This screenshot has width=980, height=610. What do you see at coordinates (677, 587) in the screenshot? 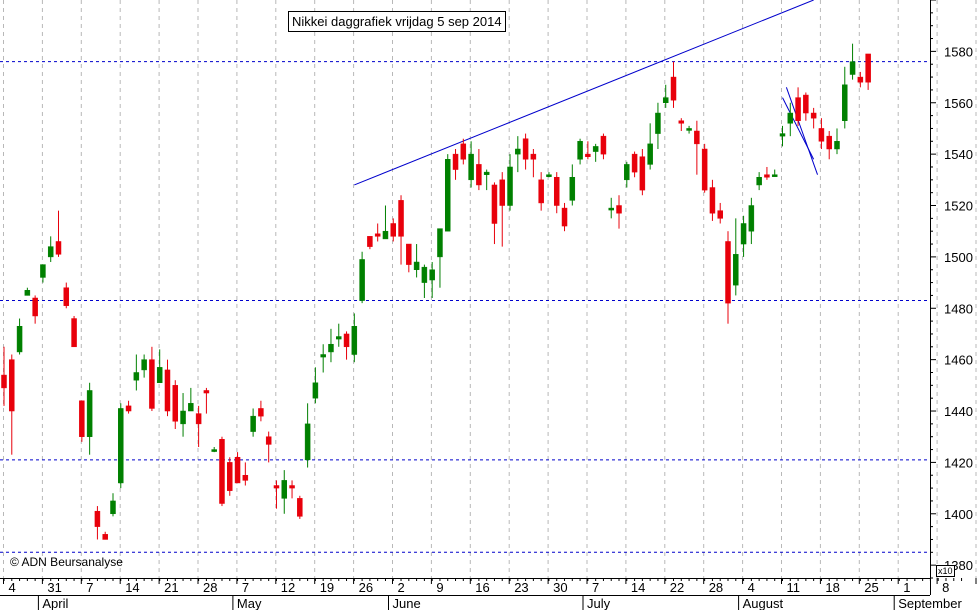
I see `x-tick-label: 22` at bounding box center [677, 587].